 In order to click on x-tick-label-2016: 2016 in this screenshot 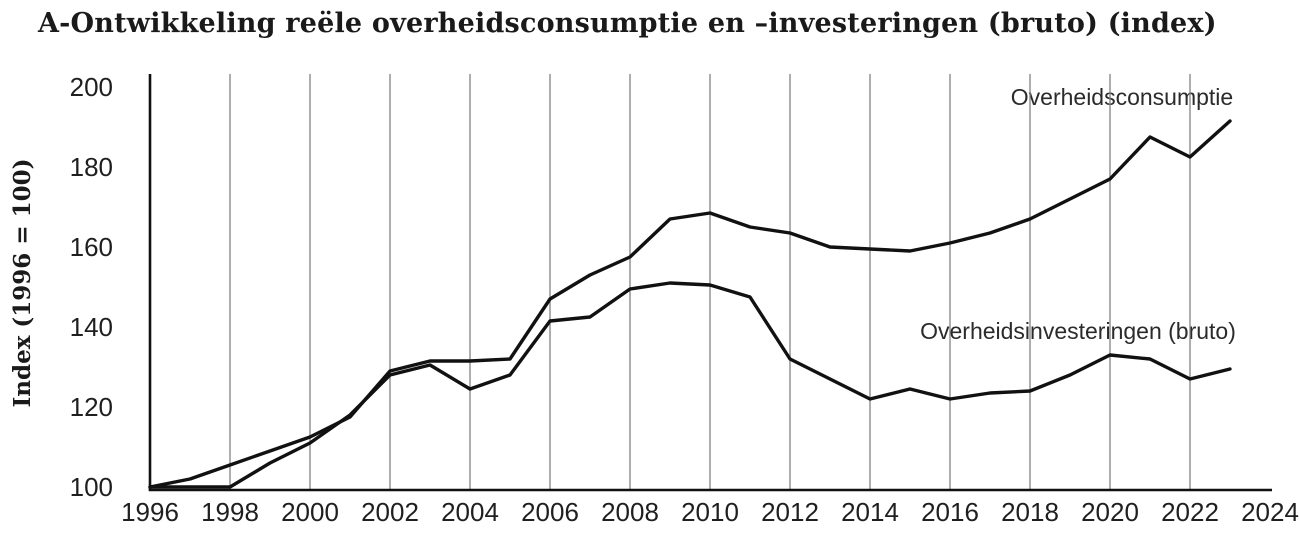, I will do `click(950, 512)`.